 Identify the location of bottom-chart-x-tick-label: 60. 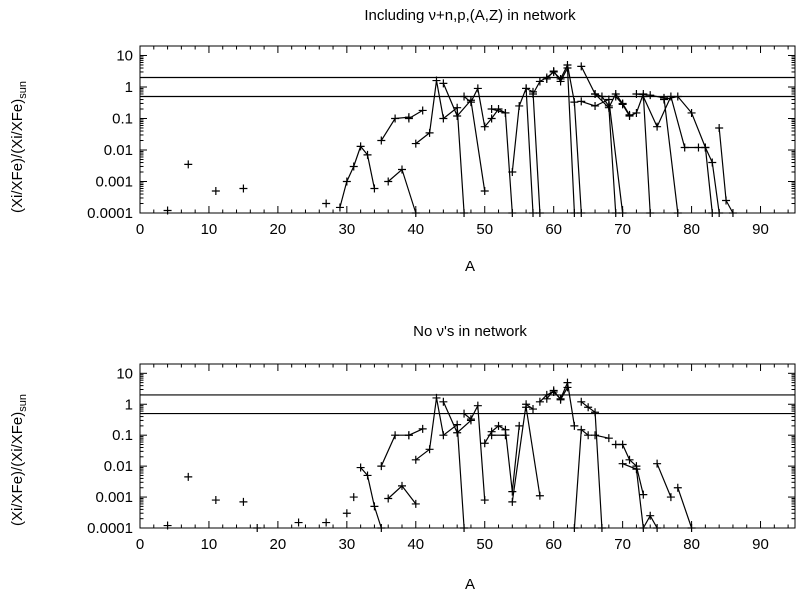
(553, 544).